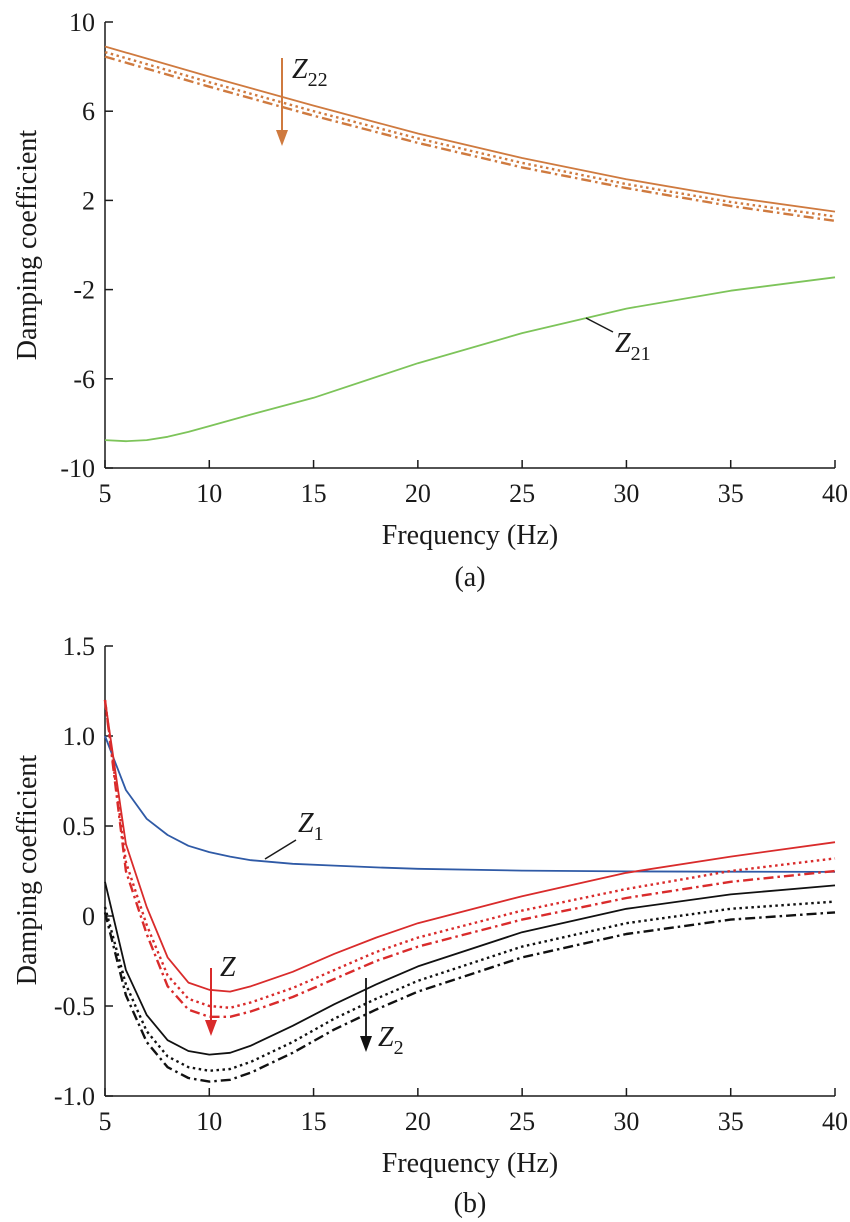  What do you see at coordinates (391, 1040) in the screenshot?
I see `annotation-z2: Z2` at bounding box center [391, 1040].